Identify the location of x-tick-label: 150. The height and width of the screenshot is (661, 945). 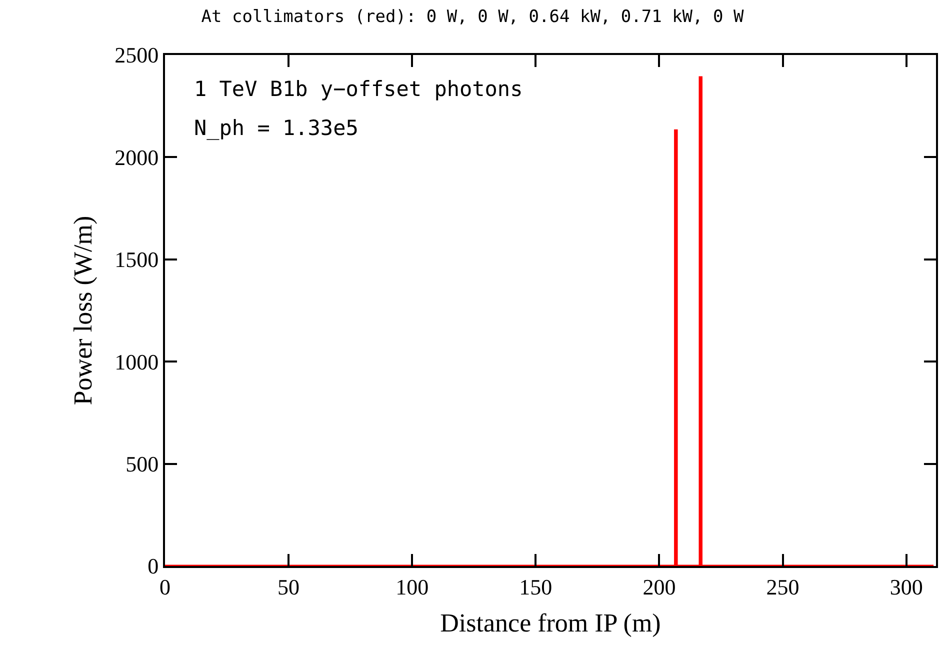
(535, 587).